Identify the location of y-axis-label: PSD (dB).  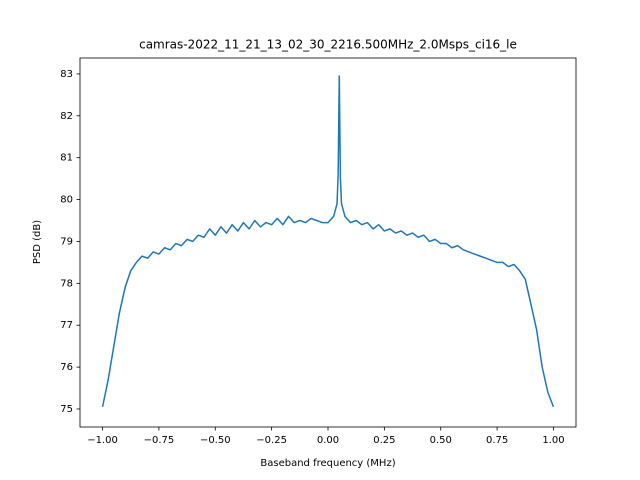
(37, 242).